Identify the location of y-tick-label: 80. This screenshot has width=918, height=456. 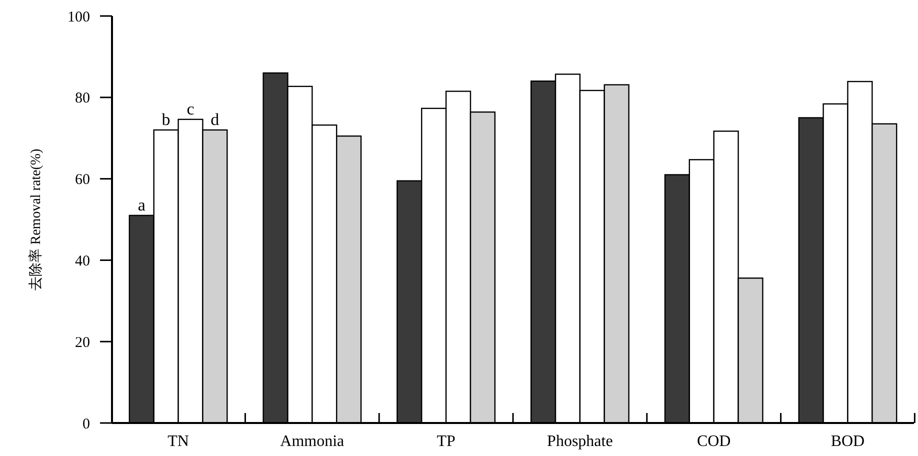
(82, 98).